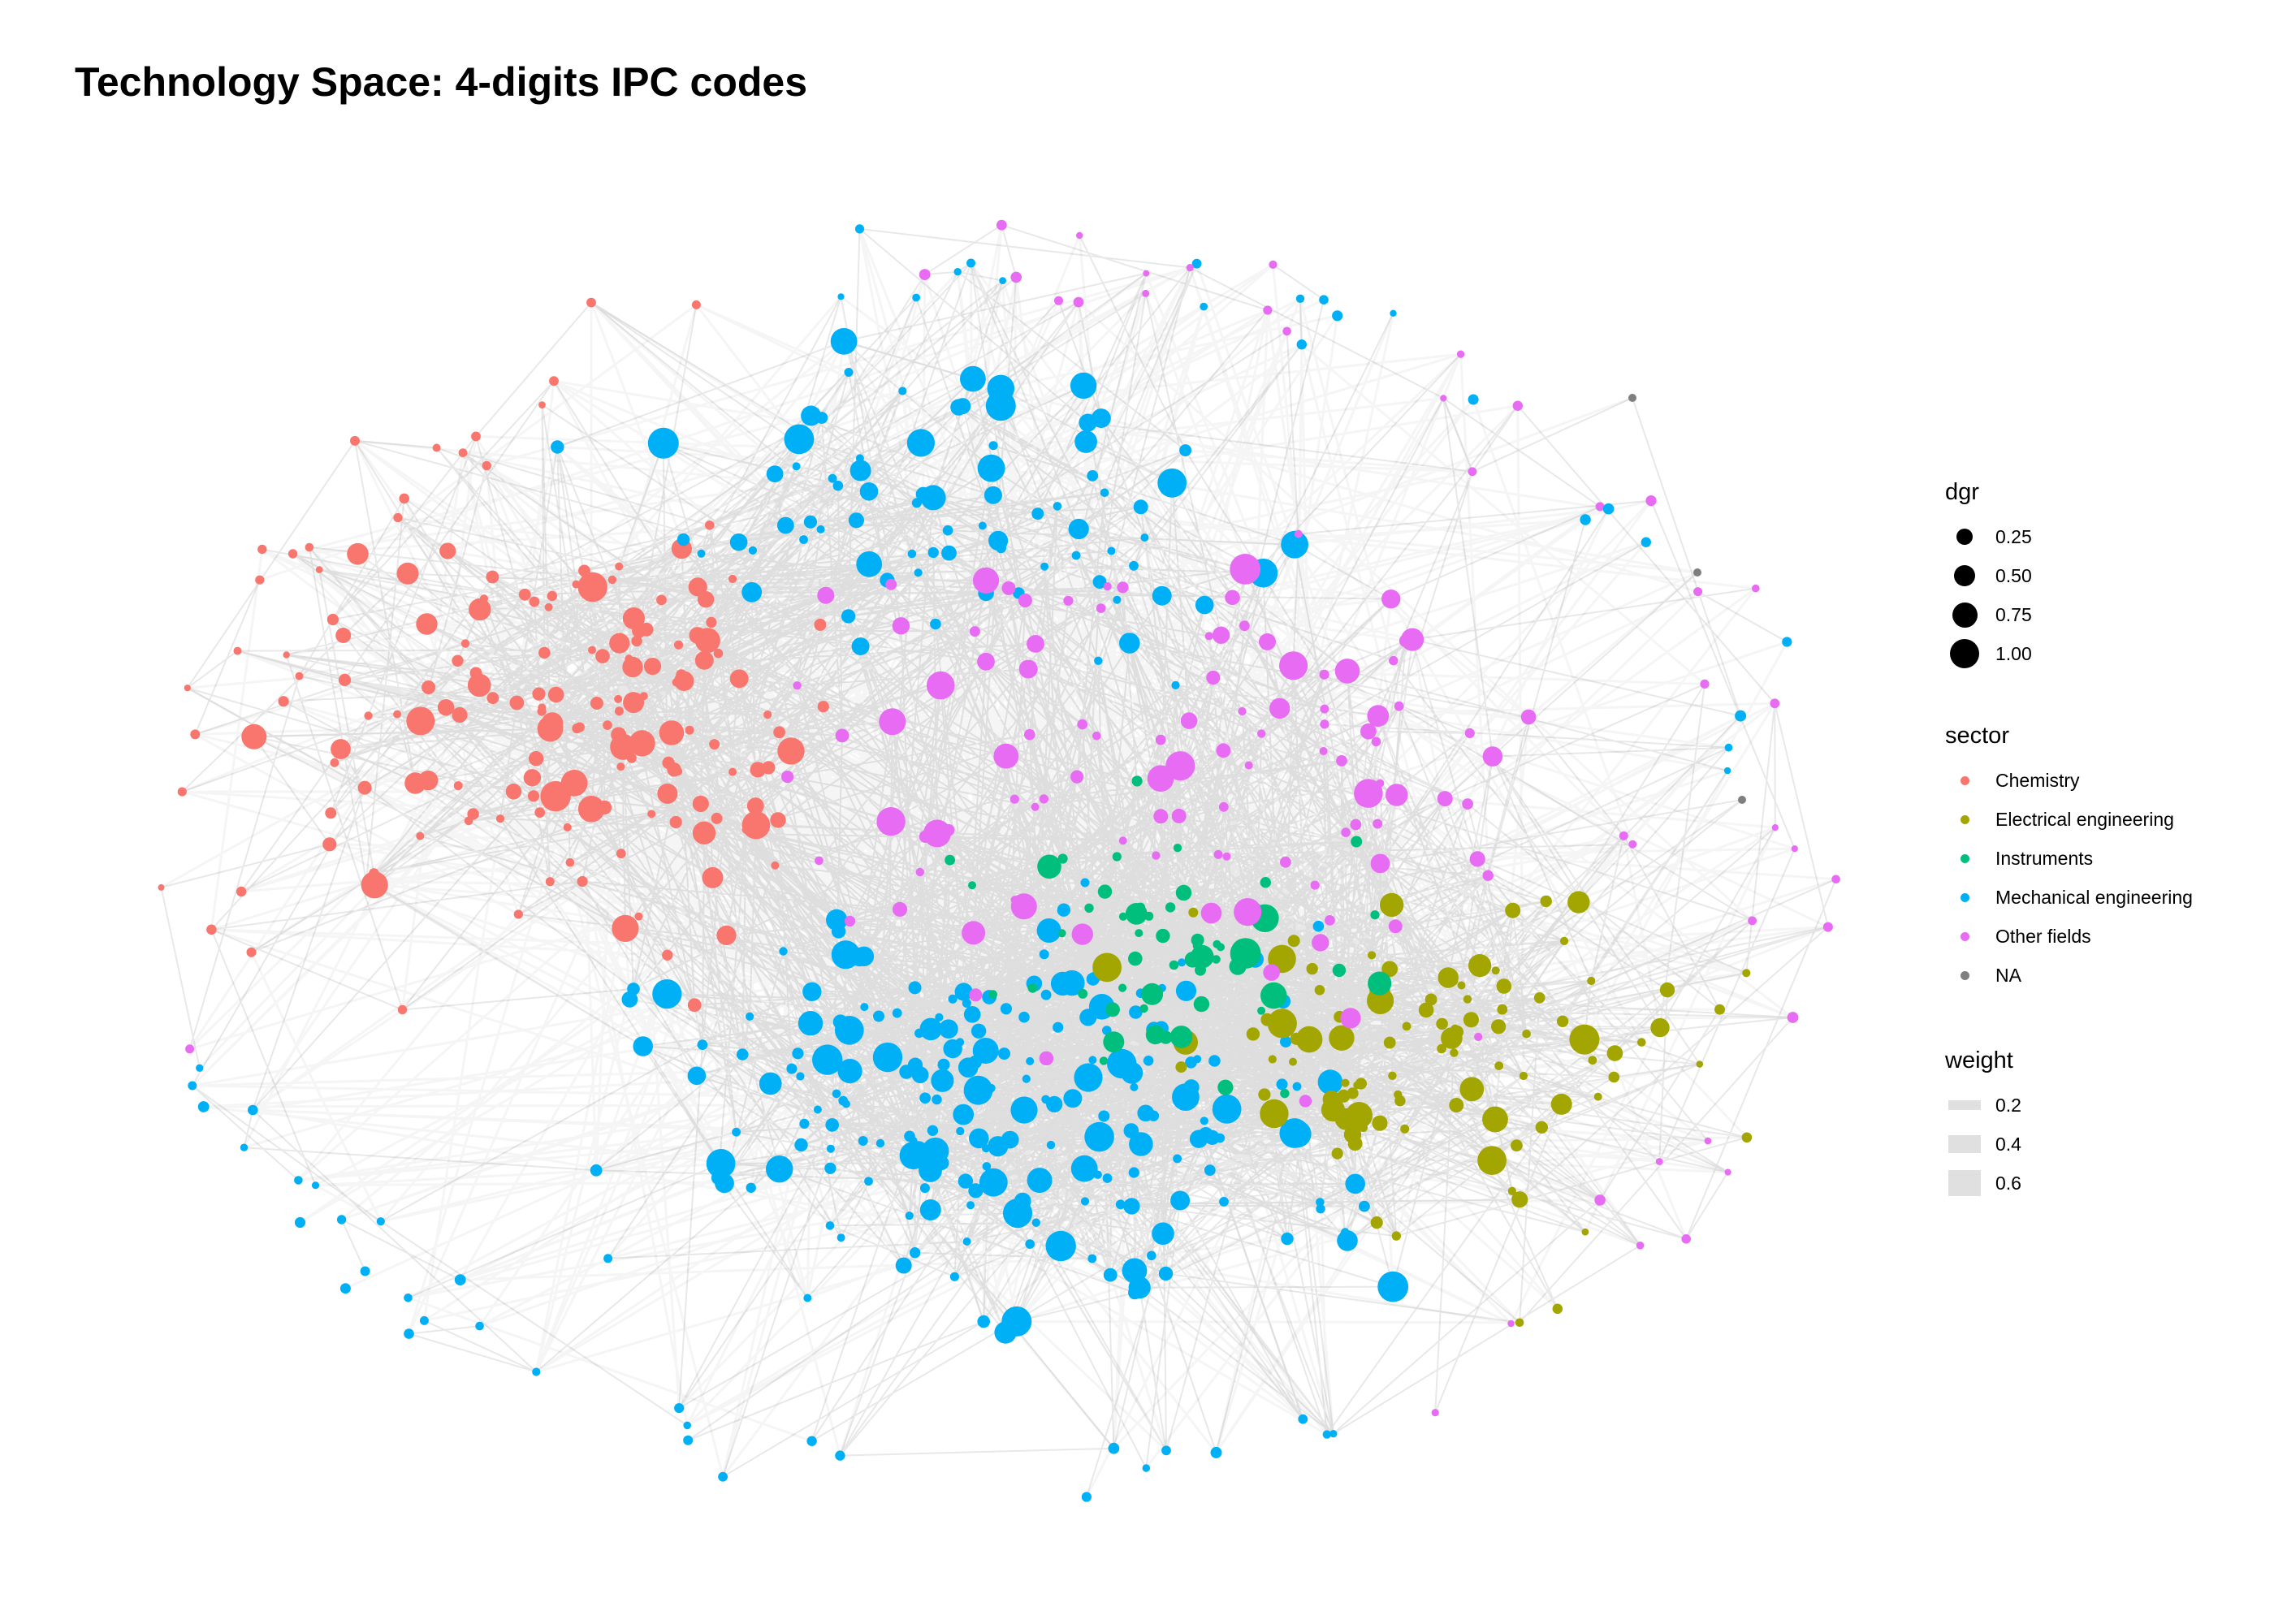  What do you see at coordinates (1989, 576) in the screenshot?
I see `legend-dgr: dgr 0.25 0.50 0.75 1.00` at bounding box center [1989, 576].